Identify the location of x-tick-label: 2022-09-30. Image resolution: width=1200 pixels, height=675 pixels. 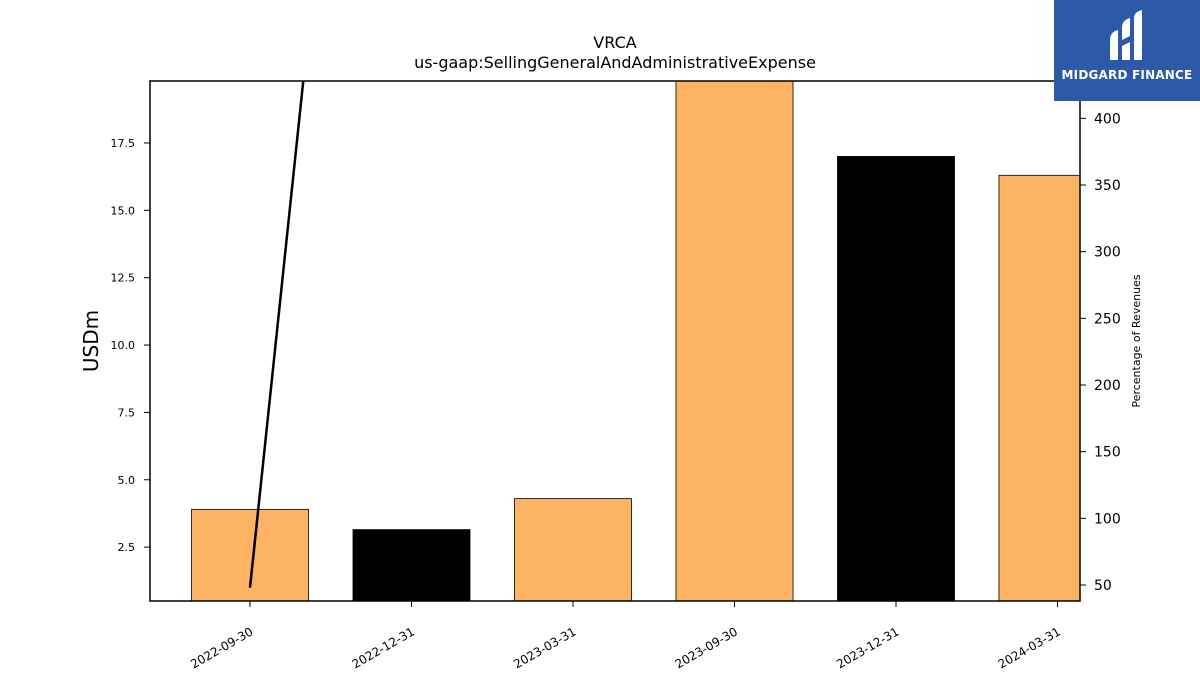
(221, 647).